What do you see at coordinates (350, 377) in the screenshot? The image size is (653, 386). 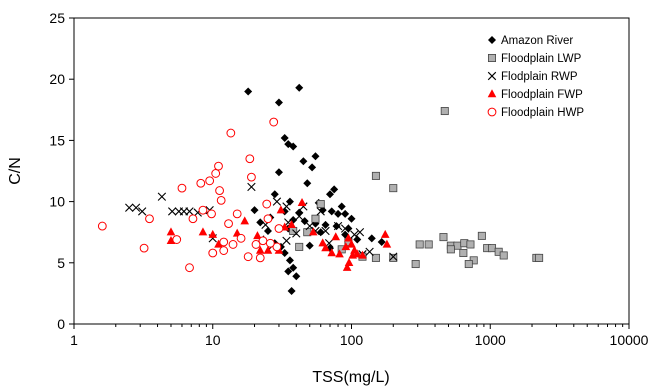 I see `x-axis-title: TSS(mg/L)` at bounding box center [350, 377].